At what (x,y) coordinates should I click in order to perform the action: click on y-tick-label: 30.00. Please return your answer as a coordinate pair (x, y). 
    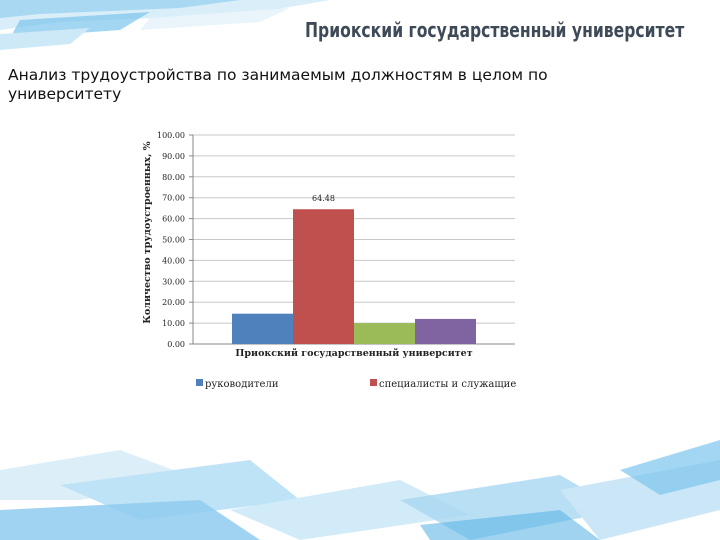
    Looking at the image, I should click on (173, 281).